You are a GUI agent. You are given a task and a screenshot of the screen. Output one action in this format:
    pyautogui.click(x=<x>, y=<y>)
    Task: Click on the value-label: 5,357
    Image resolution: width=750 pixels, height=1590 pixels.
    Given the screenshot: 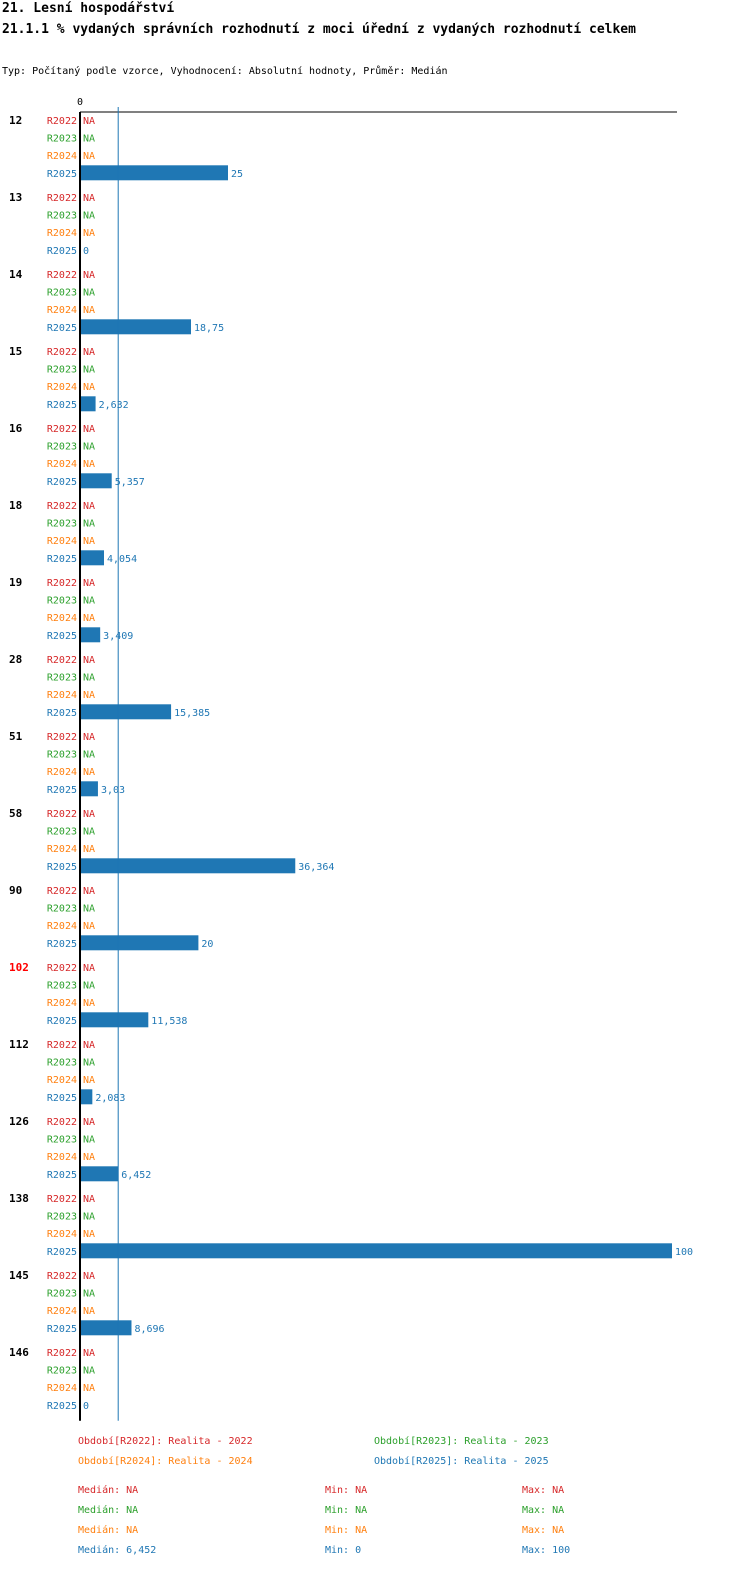 What is the action you would take?
    pyautogui.click(x=130, y=482)
    